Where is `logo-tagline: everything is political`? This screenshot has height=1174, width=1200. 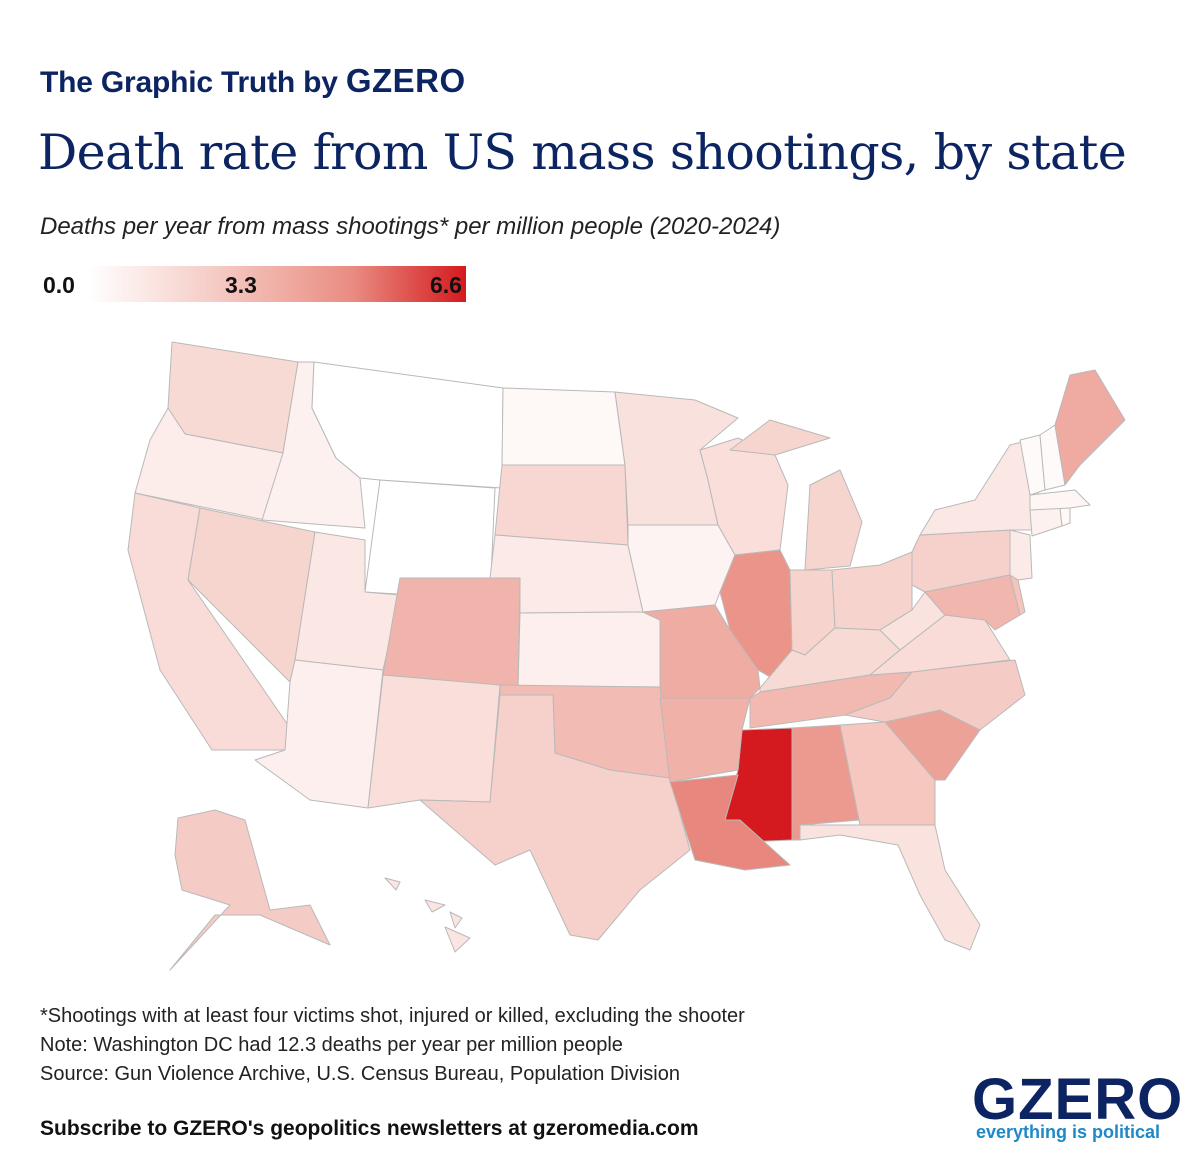 logo-tagline: everything is political is located at coordinates (1068, 1132).